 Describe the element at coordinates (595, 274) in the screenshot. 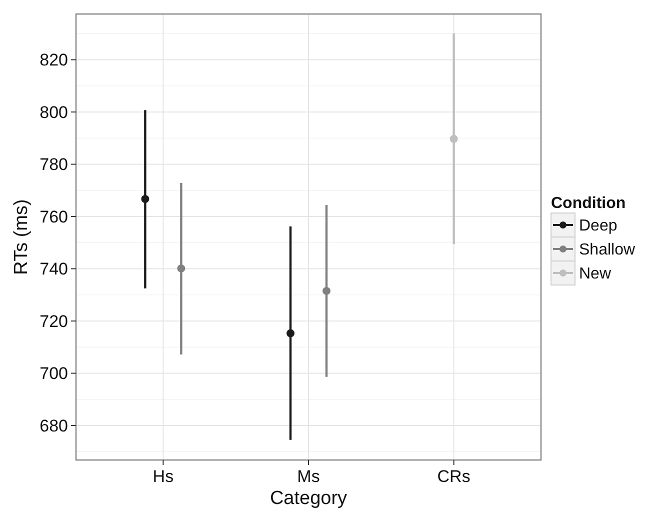

I see `legend-label: New` at that location.